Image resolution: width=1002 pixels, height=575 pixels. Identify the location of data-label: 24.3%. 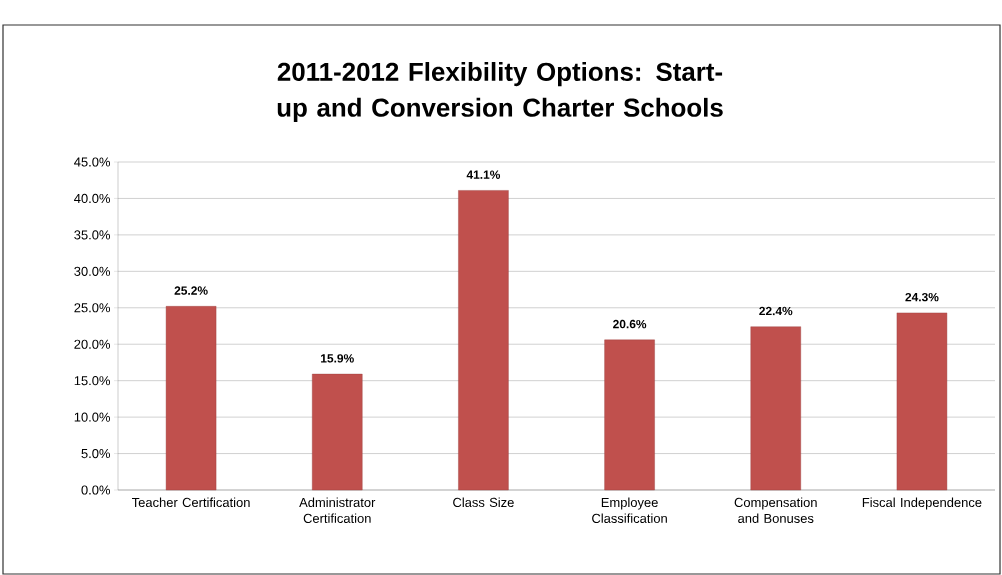
(922, 297).